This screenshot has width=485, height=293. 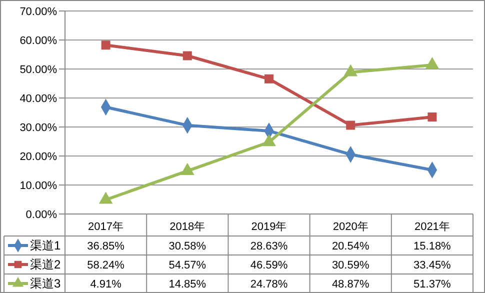 What do you see at coordinates (45, 283) in the screenshot?
I see `legend-label: 渠道3` at bounding box center [45, 283].